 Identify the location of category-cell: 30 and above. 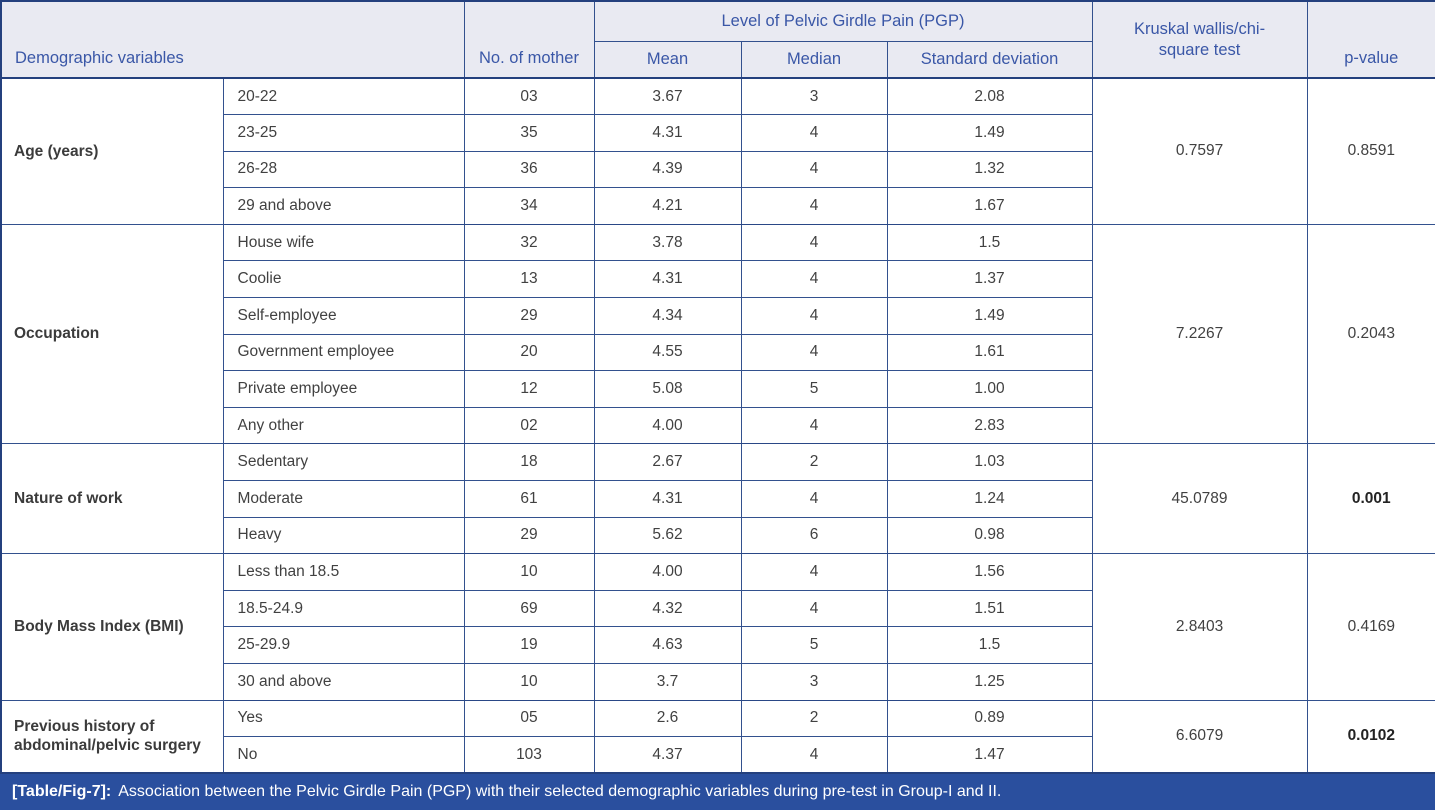
(343, 682).